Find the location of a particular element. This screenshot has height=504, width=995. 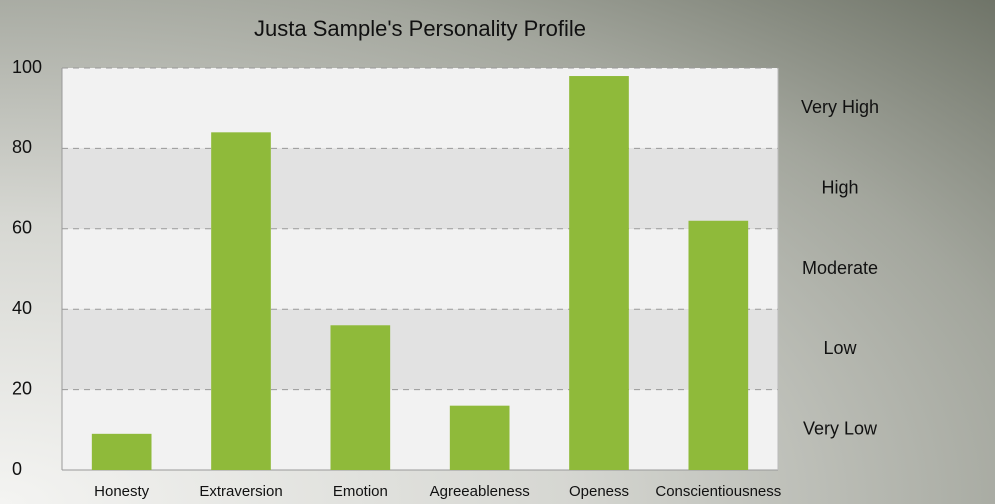

x-tick-label: Openess is located at coordinates (599, 491).